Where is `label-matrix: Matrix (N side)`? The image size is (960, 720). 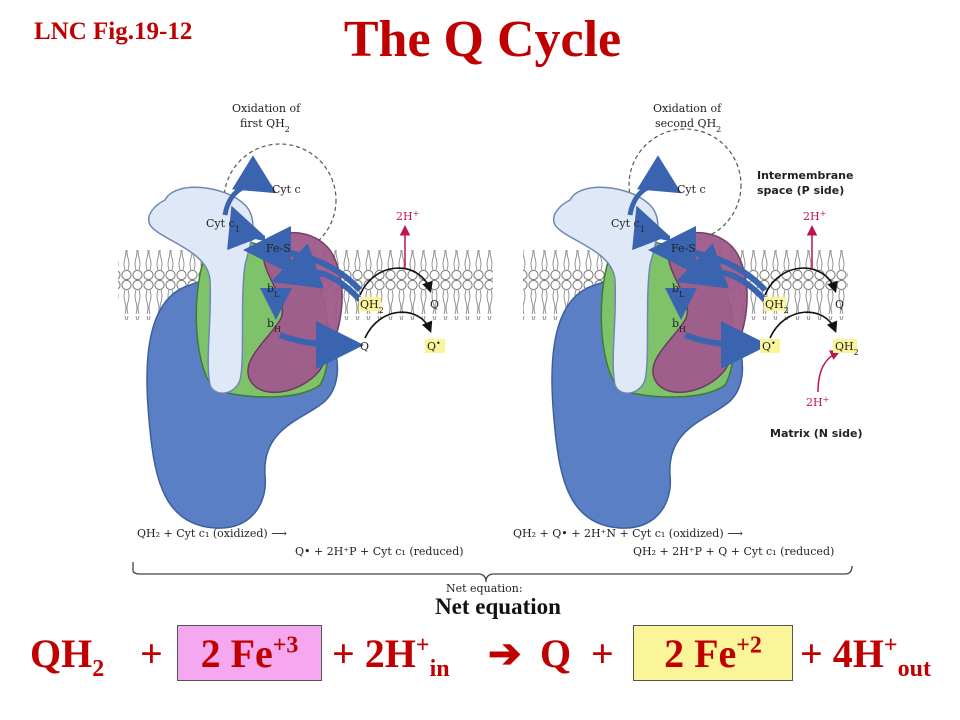 label-matrix: Matrix (N side) is located at coordinates (816, 433).